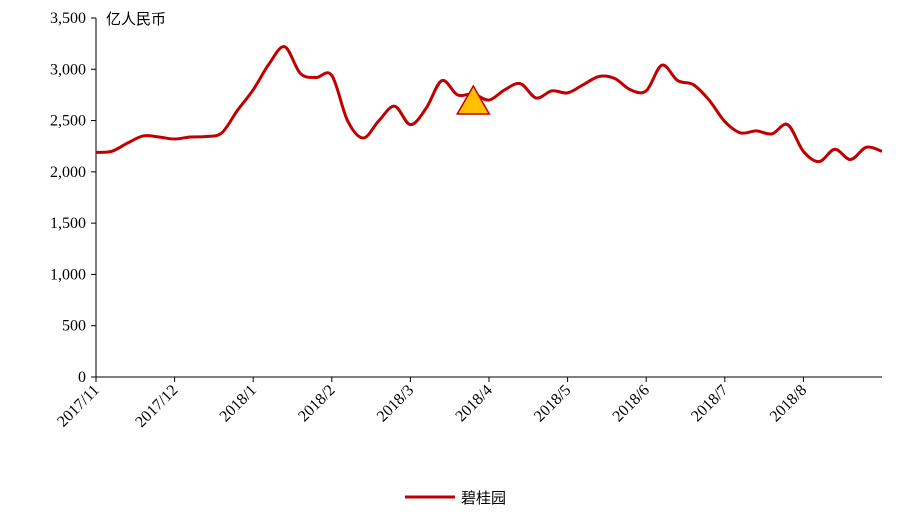  Describe the element at coordinates (136, 19) in the screenshot. I see `y-axis-label: 亿人民币` at that location.